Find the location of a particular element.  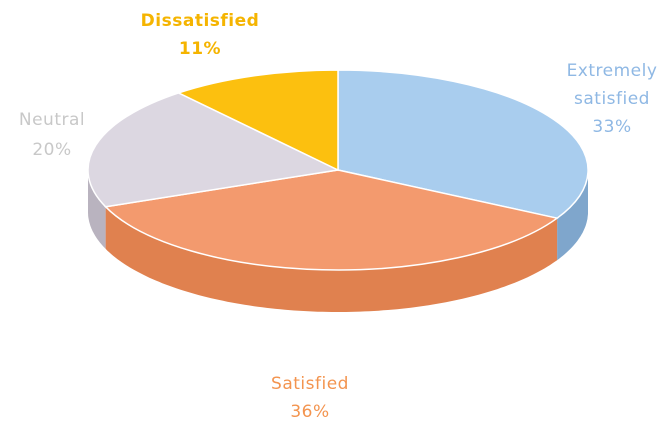

pie-slice-neutral is located at coordinates (214, 150).